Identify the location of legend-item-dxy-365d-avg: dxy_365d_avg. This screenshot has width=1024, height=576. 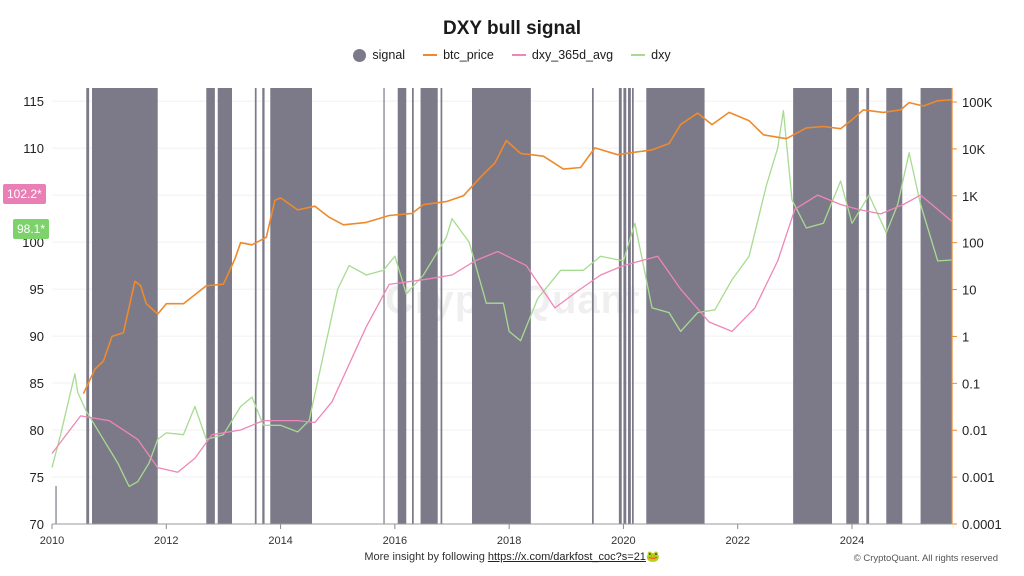
(562, 55).